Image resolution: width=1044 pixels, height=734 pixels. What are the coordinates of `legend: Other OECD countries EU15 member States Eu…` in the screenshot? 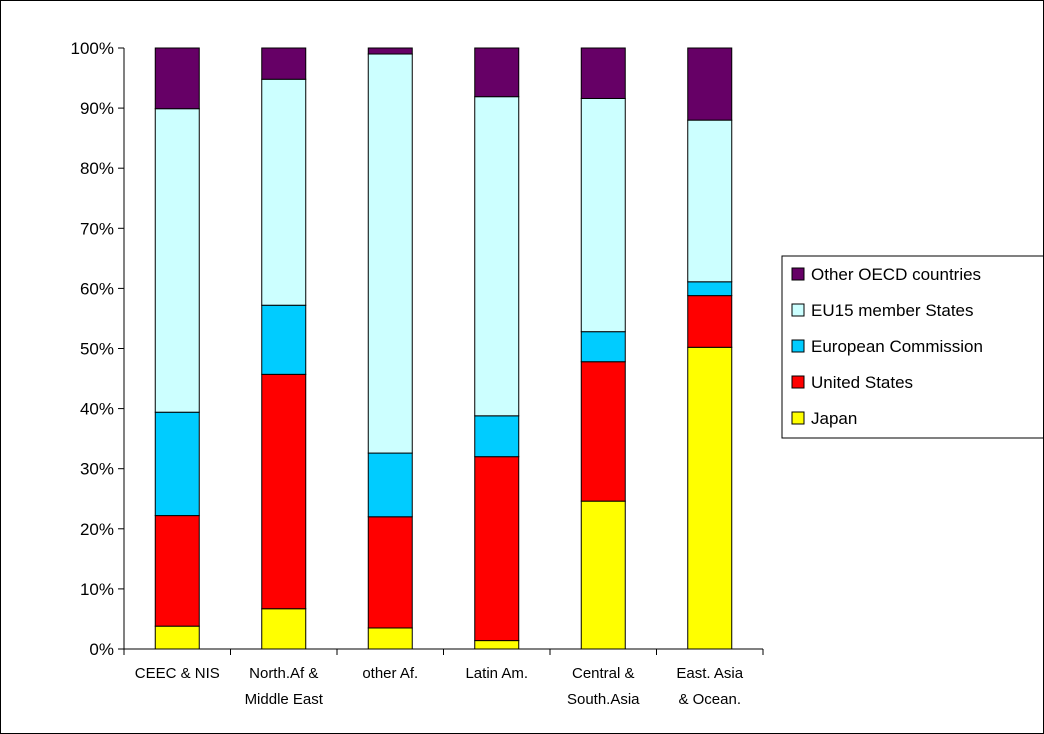 It's located at (912, 347).